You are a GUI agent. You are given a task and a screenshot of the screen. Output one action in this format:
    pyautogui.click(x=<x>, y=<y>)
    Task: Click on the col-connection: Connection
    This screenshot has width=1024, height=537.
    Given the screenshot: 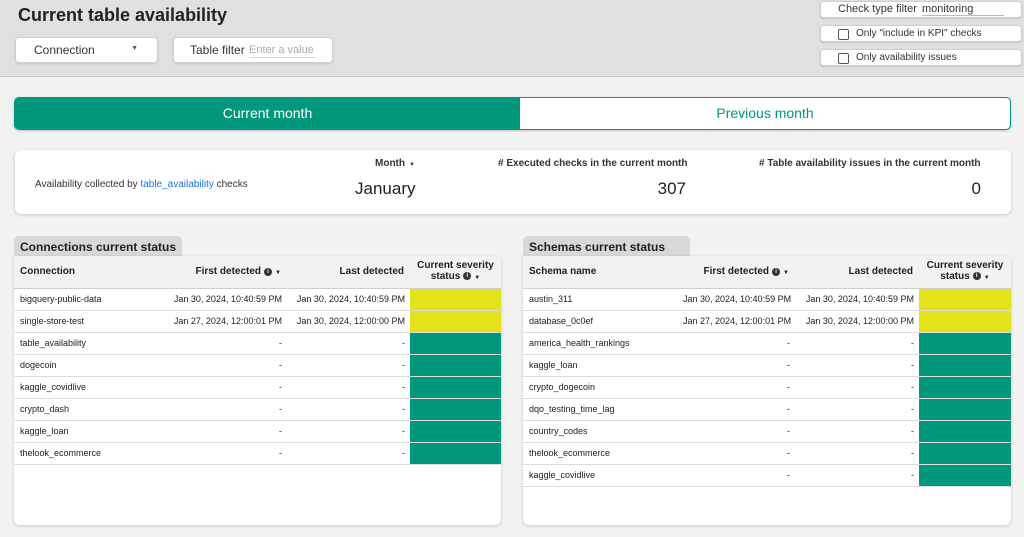 What is the action you would take?
    pyautogui.click(x=92, y=272)
    